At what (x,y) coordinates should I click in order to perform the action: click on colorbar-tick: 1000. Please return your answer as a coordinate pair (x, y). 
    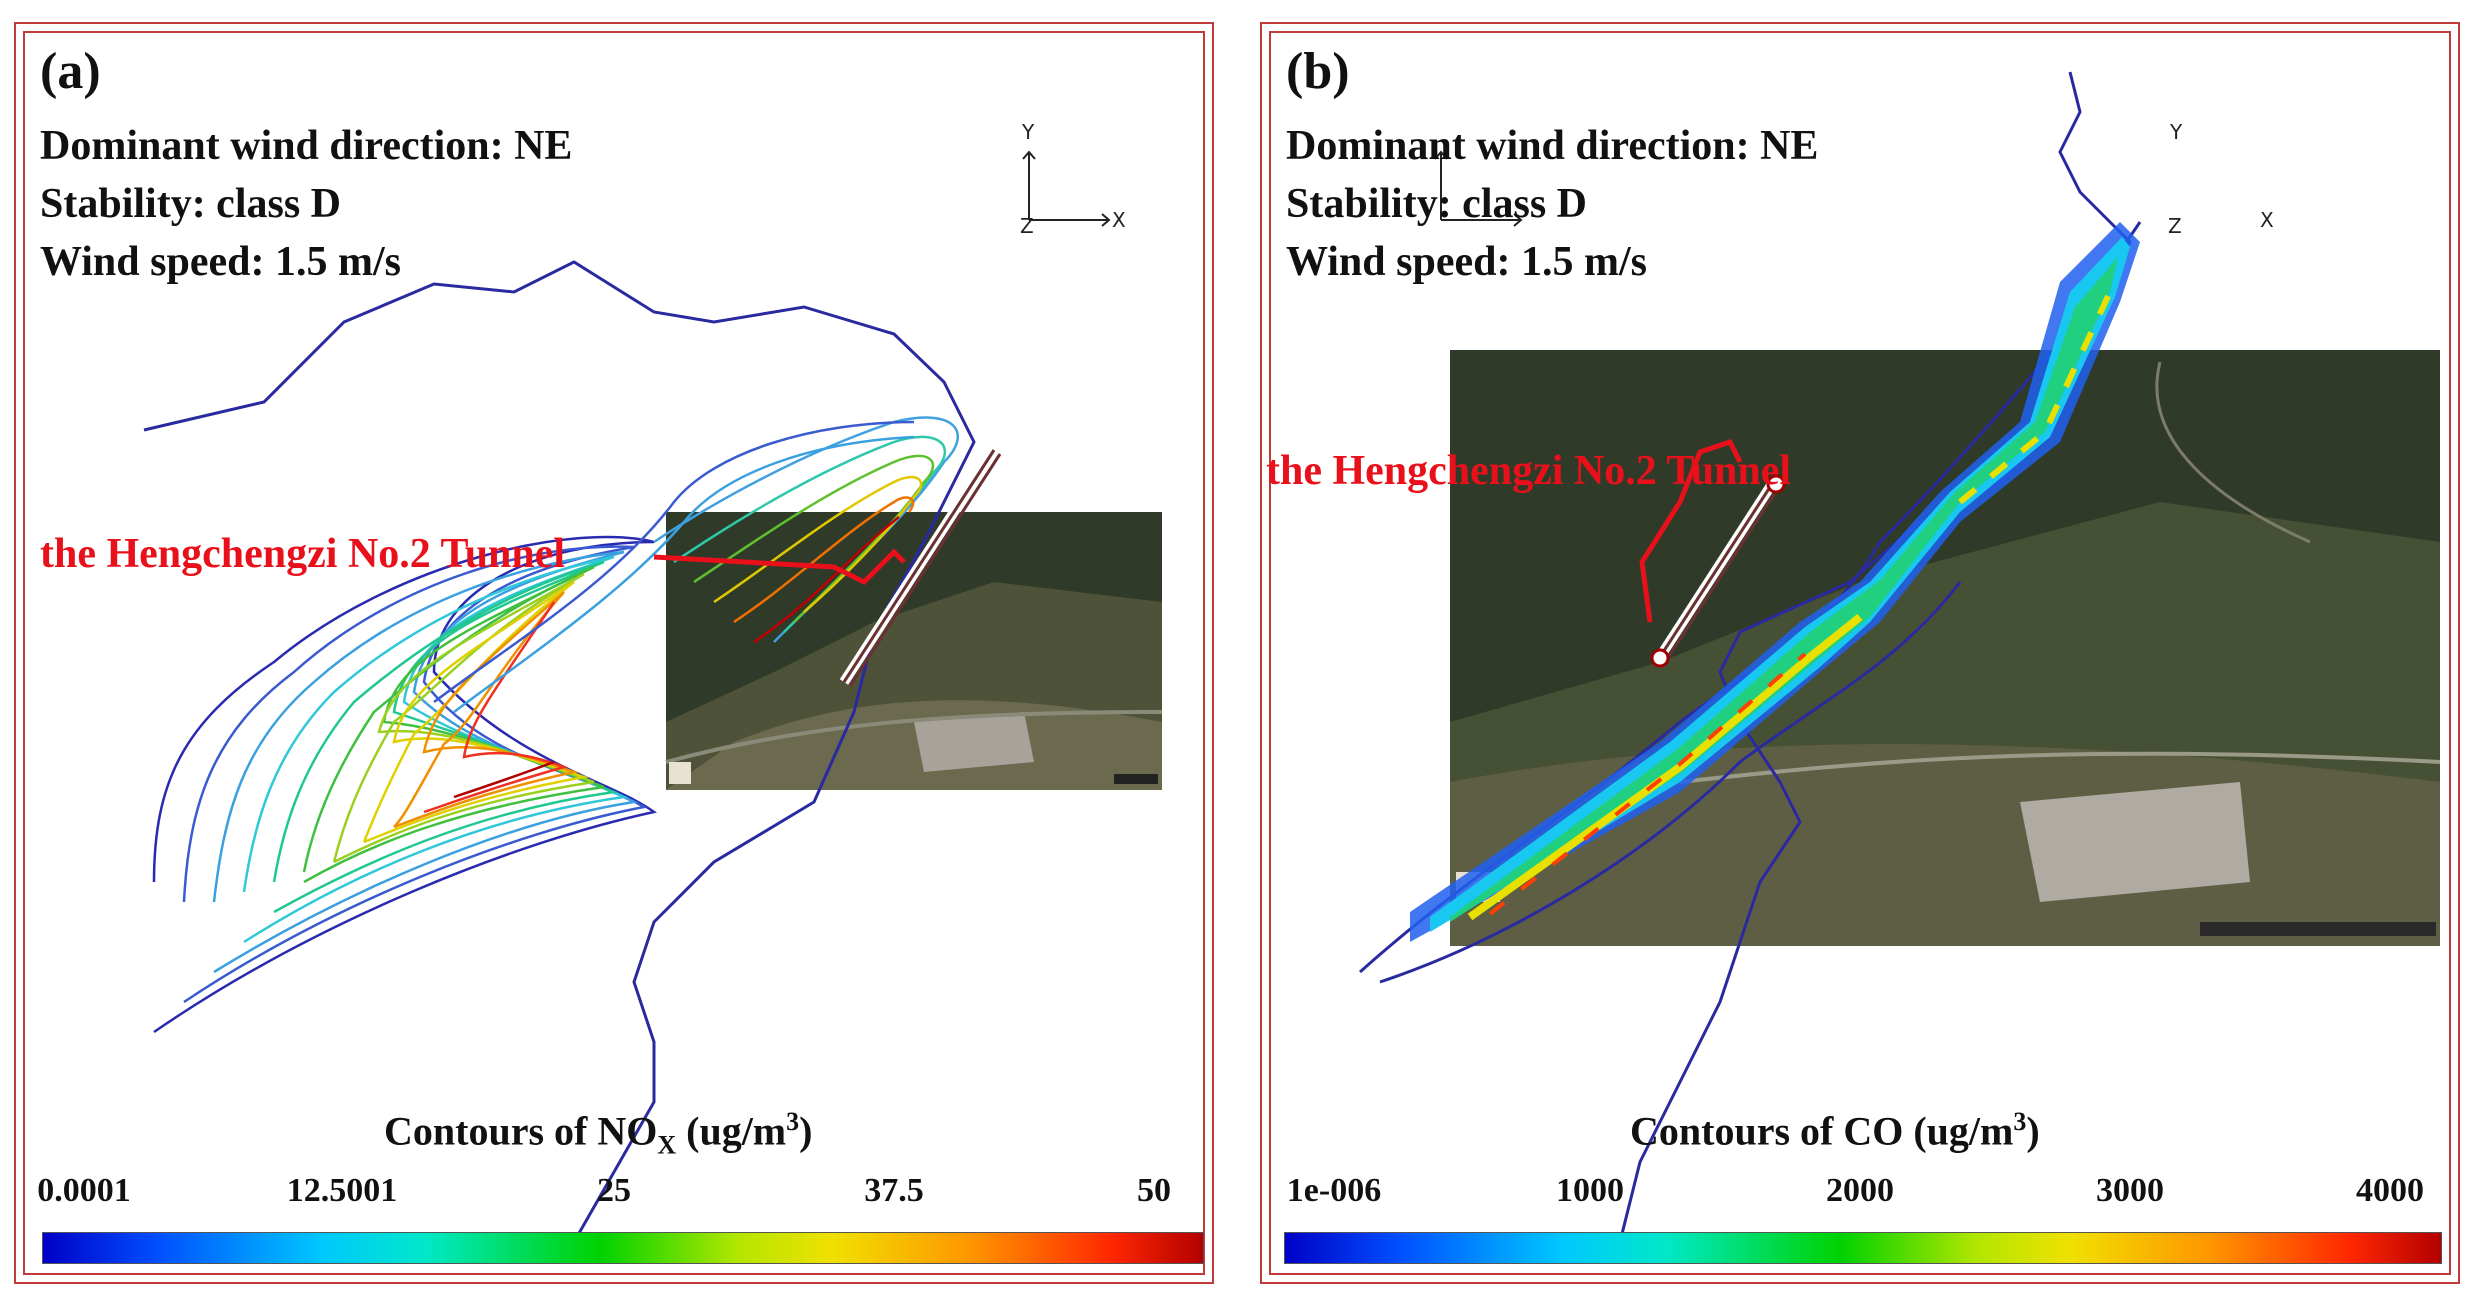
    Looking at the image, I should click on (1590, 1190).